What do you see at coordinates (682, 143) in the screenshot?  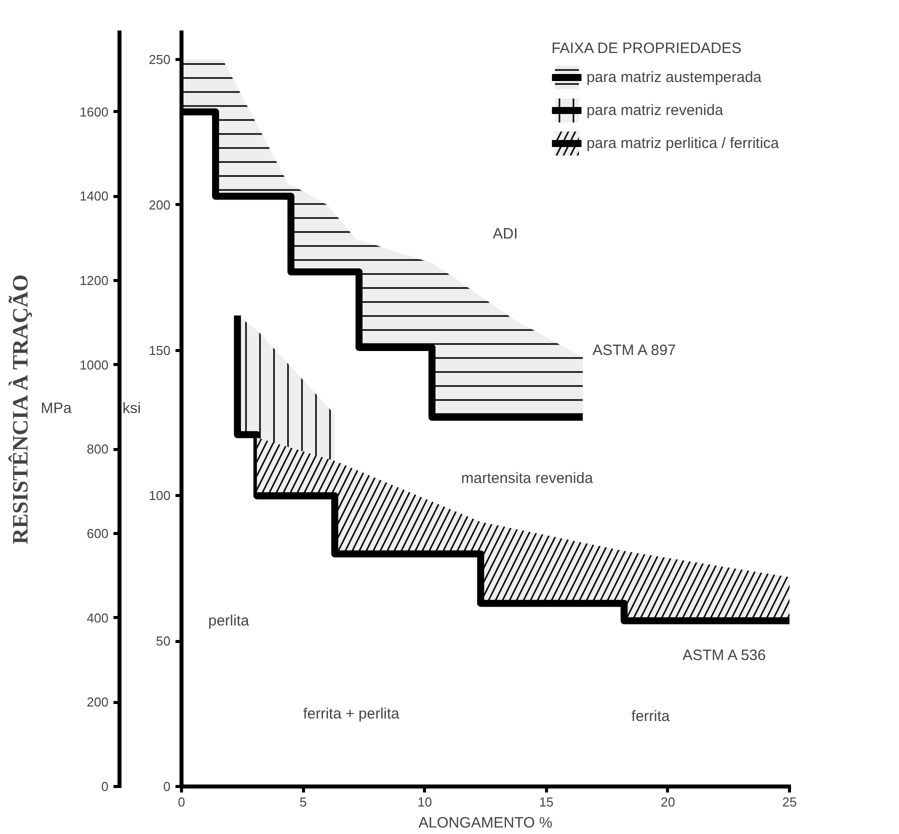 I see `legend-label: para matriz perlitica / ferritica` at bounding box center [682, 143].